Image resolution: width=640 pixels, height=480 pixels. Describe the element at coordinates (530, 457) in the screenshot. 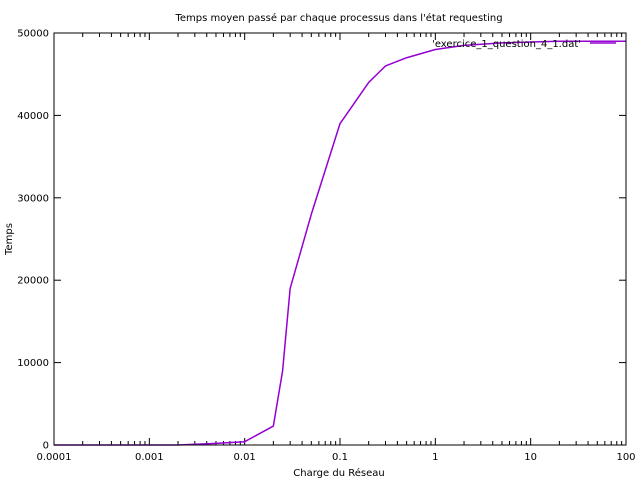

I see `x-tick-label: 10` at that location.